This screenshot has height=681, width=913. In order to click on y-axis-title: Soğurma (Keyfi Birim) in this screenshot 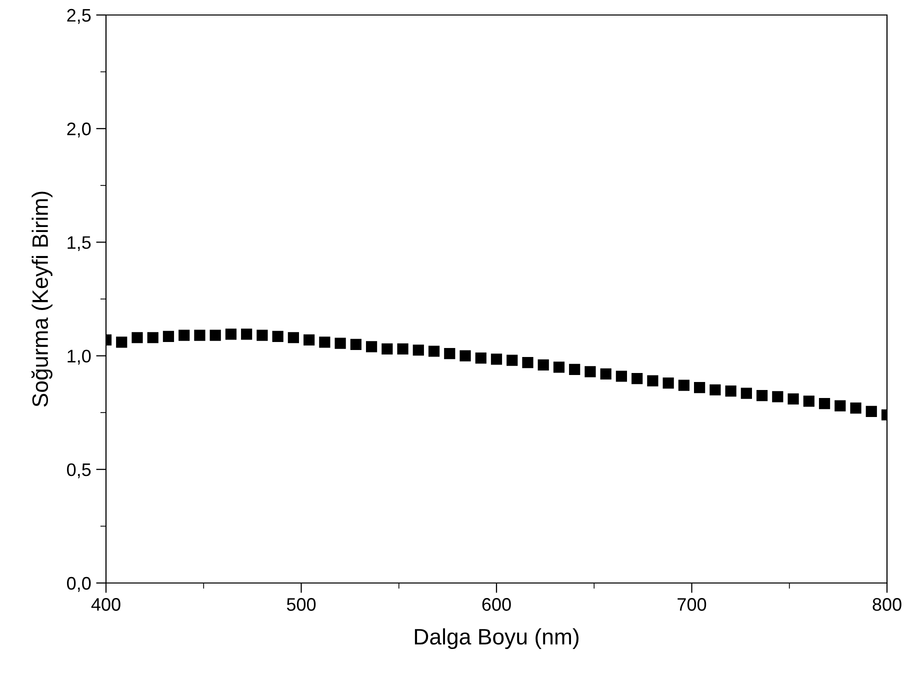, I will do `click(41, 299)`.